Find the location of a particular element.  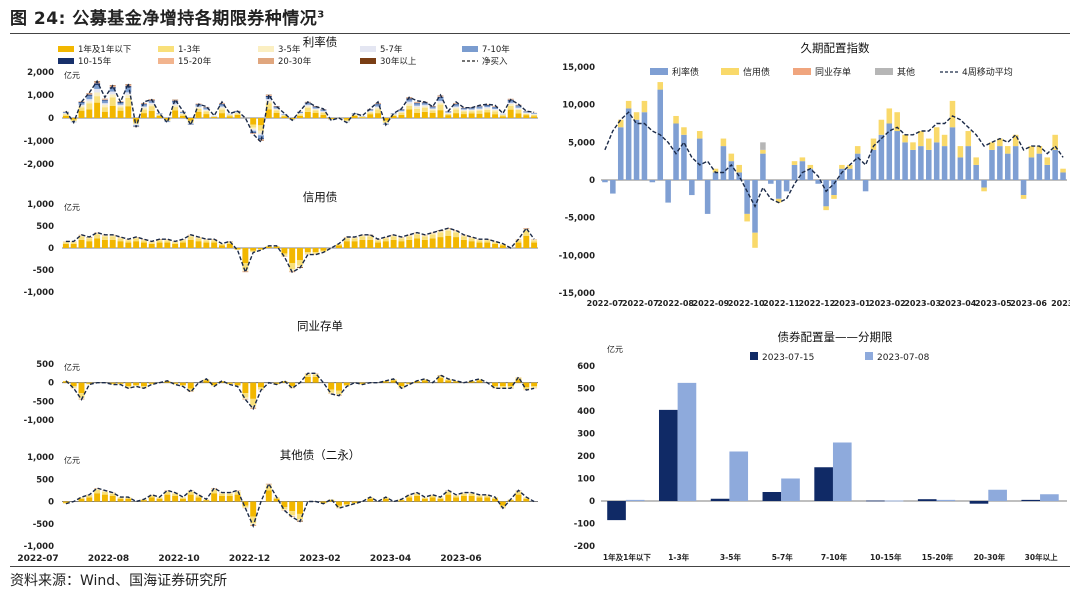

source-note: 资料来源：Wind、国海证券研究所 is located at coordinates (119, 581).